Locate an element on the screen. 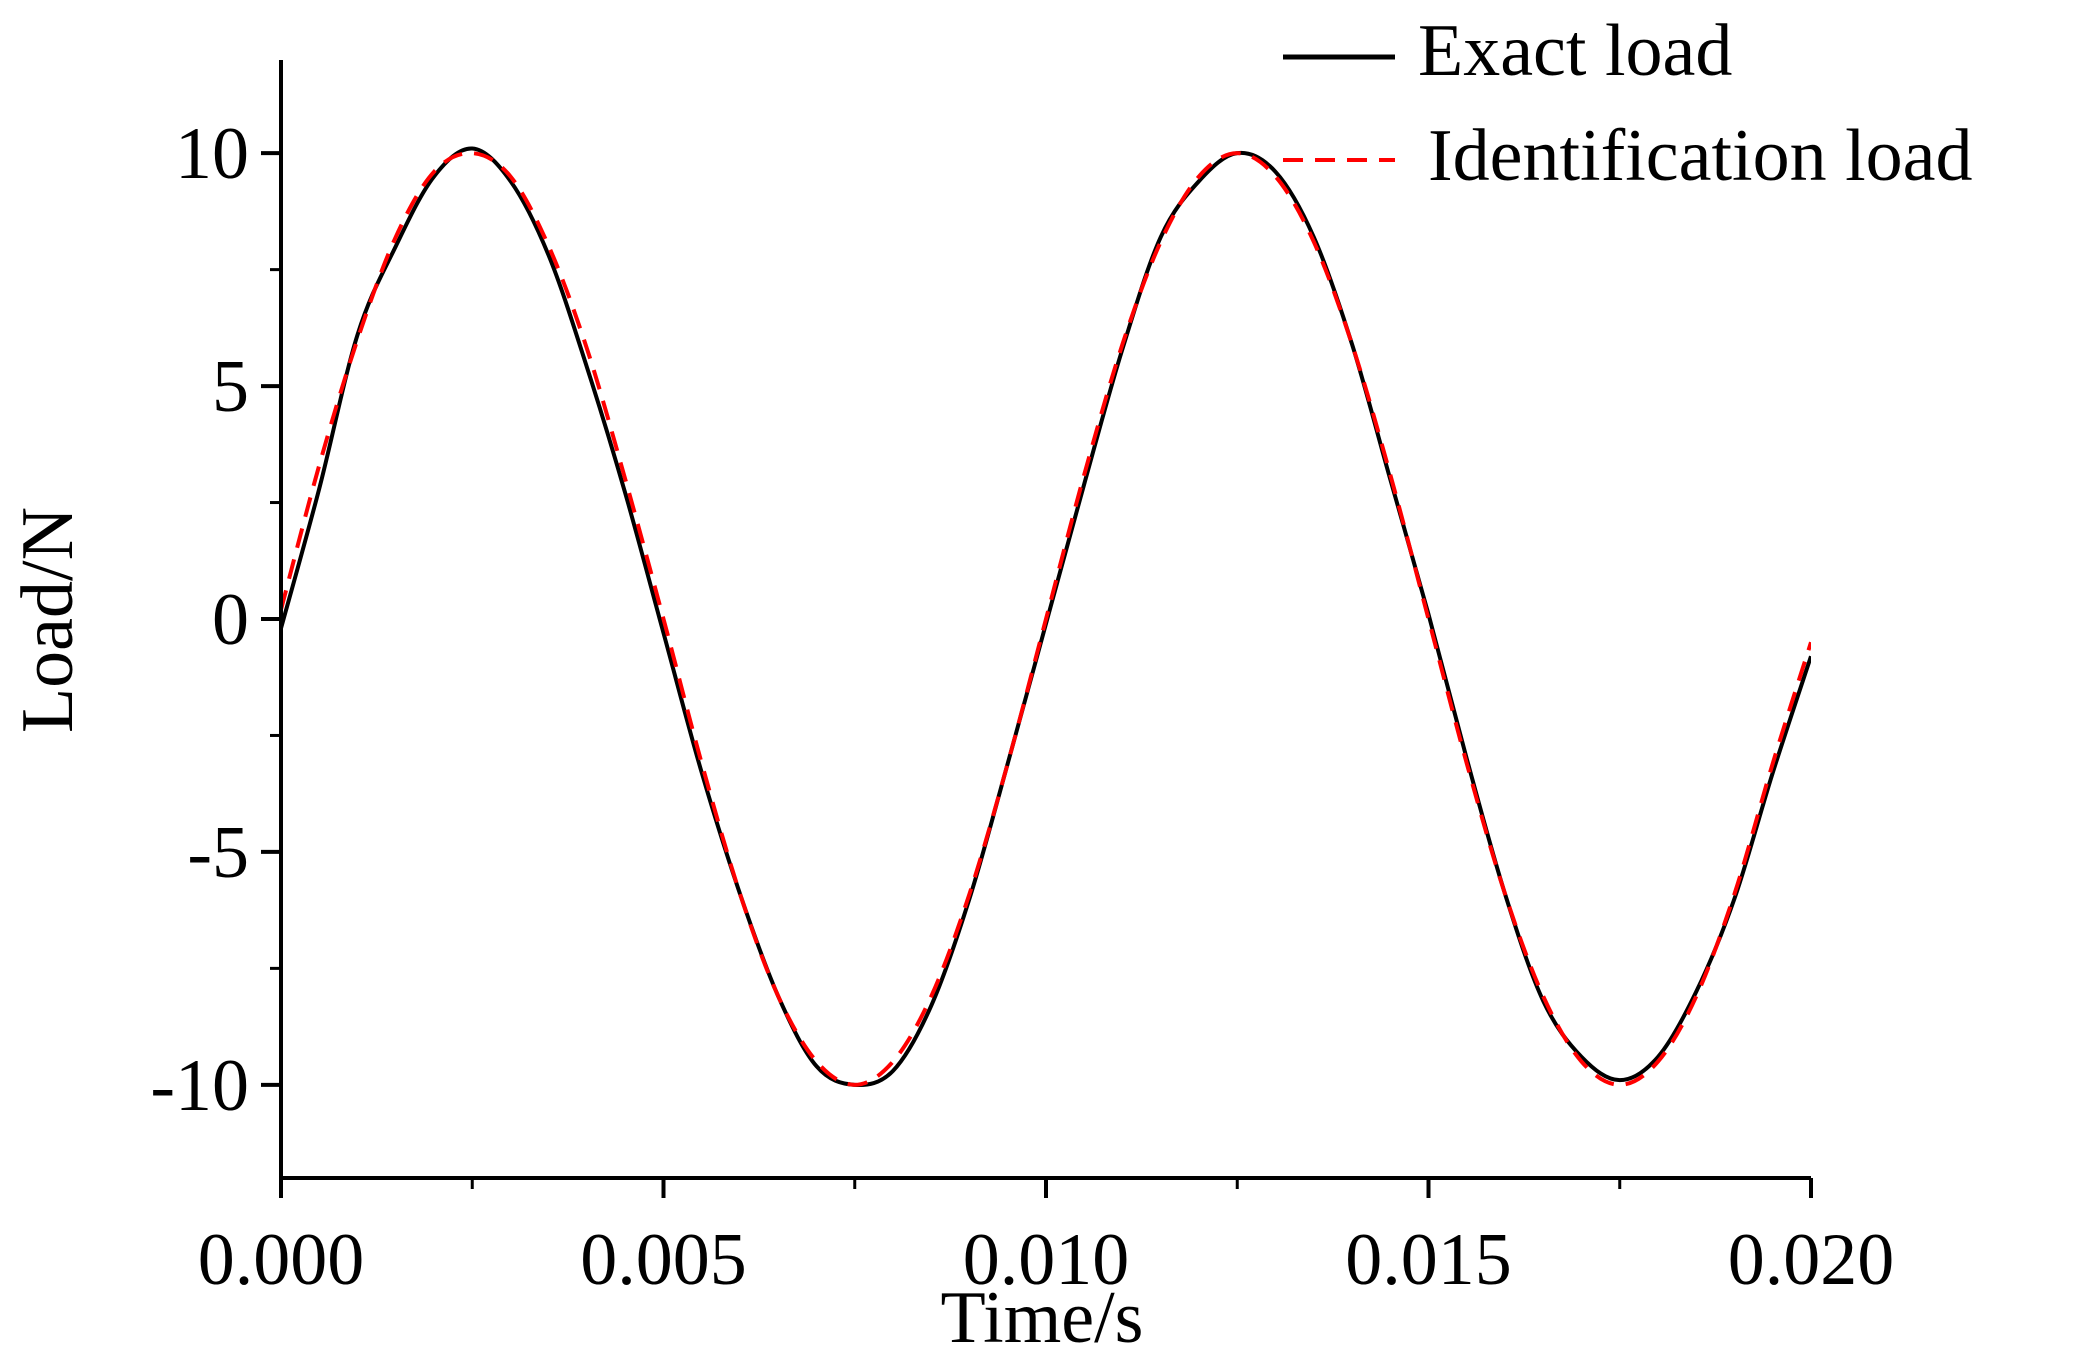 This screenshot has height=1358, width=2078. legend: Exact load Identification load is located at coordinates (1628, 103).